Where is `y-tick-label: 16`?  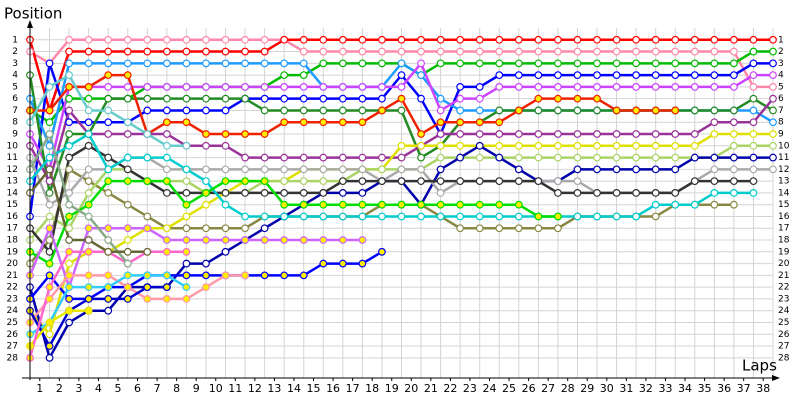 y-tick-label: 16 is located at coordinates (13, 217).